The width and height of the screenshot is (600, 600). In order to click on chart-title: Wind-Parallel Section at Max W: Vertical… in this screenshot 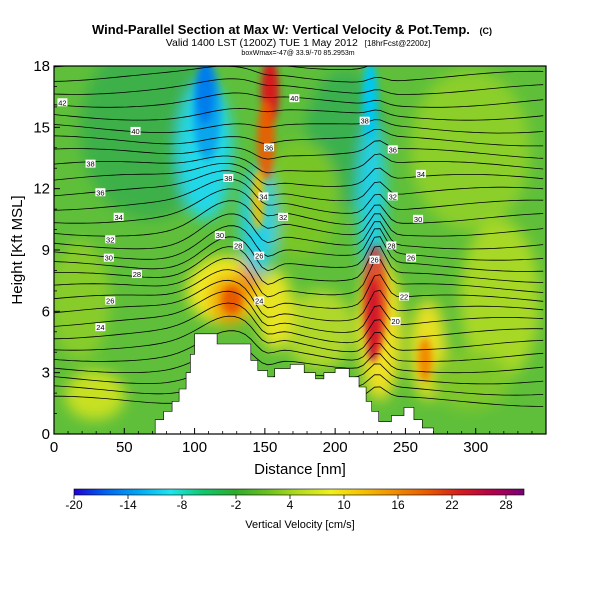, I will do `click(292, 29)`.